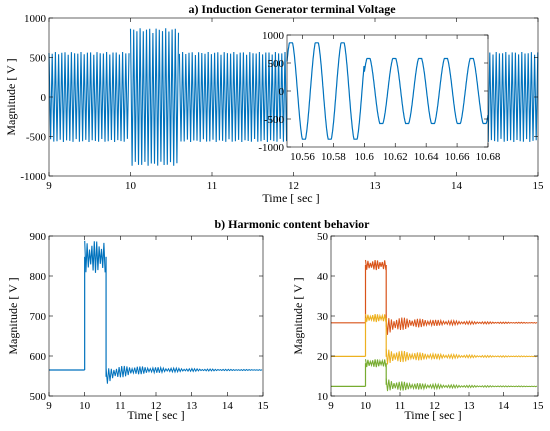 The height and width of the screenshot is (431, 550). I want to click on inset-waveform, so click(387, 91).